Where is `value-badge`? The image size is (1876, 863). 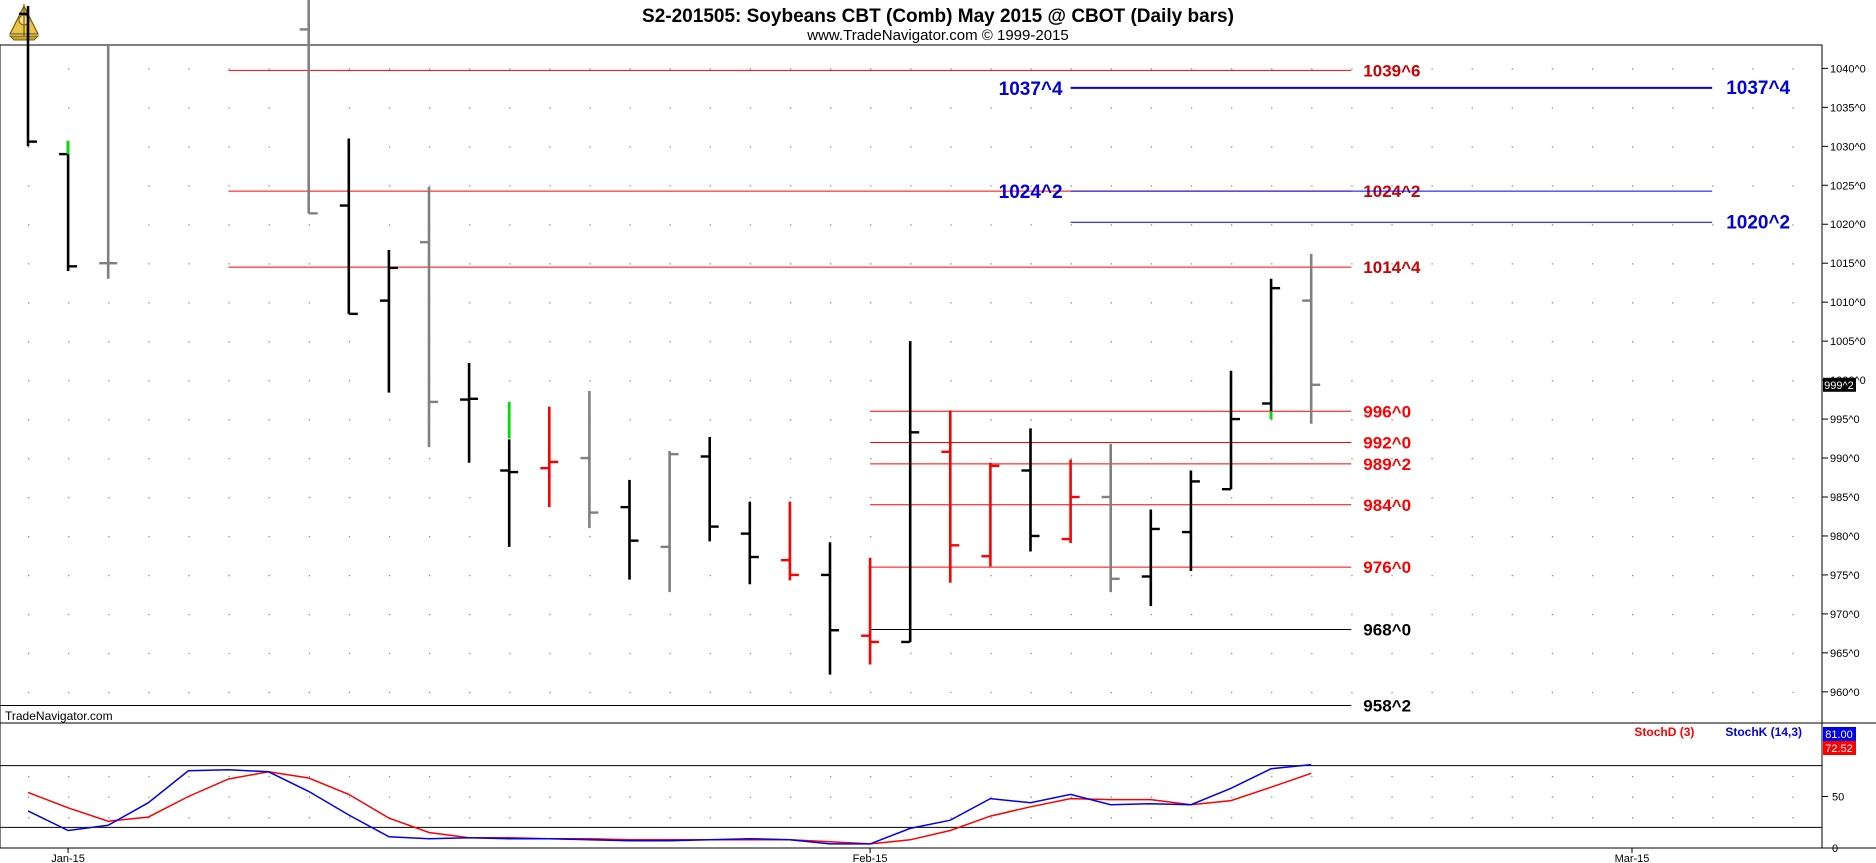 value-badge is located at coordinates (1839, 748).